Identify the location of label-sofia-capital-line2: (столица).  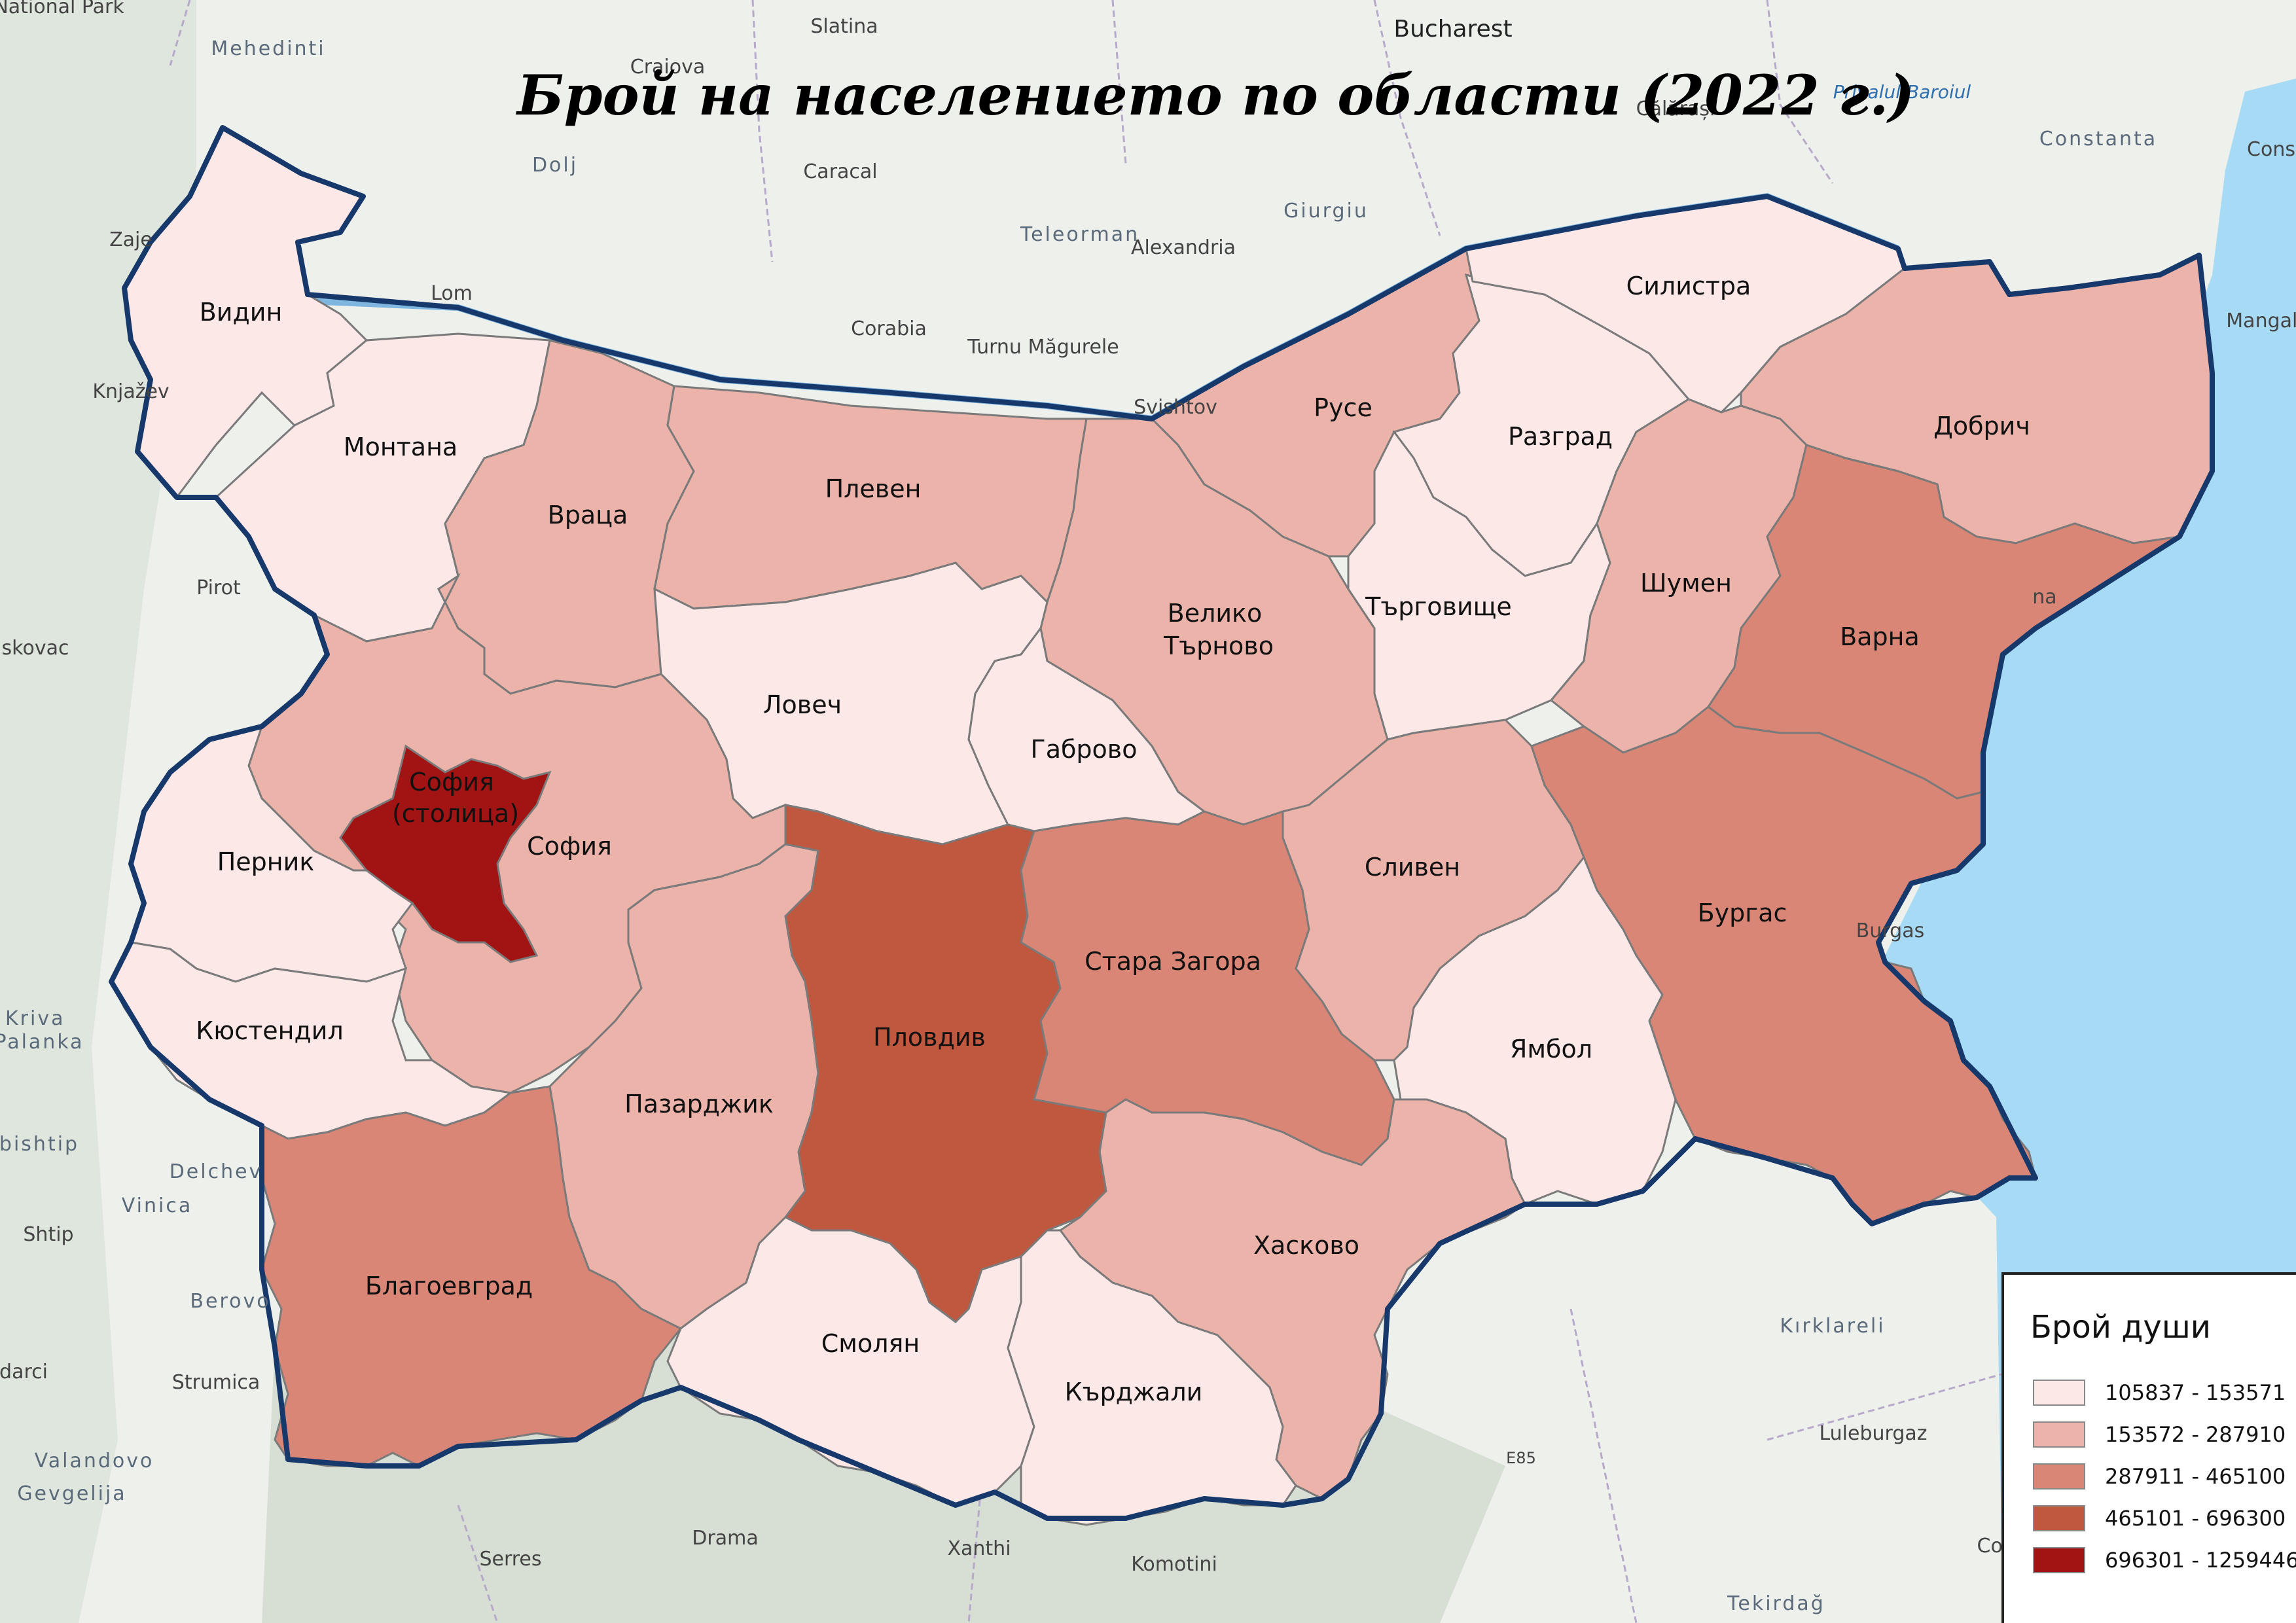
(455, 813).